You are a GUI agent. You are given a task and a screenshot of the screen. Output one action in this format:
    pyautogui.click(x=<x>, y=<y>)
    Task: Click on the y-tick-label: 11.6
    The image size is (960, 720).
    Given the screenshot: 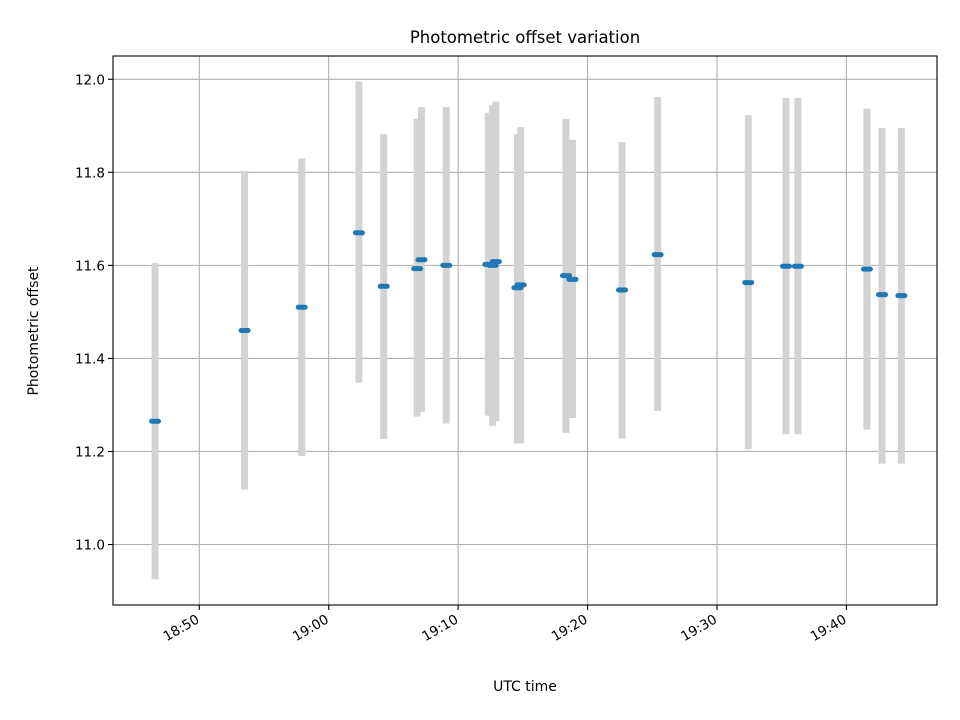 What is the action you would take?
    pyautogui.click(x=90, y=266)
    